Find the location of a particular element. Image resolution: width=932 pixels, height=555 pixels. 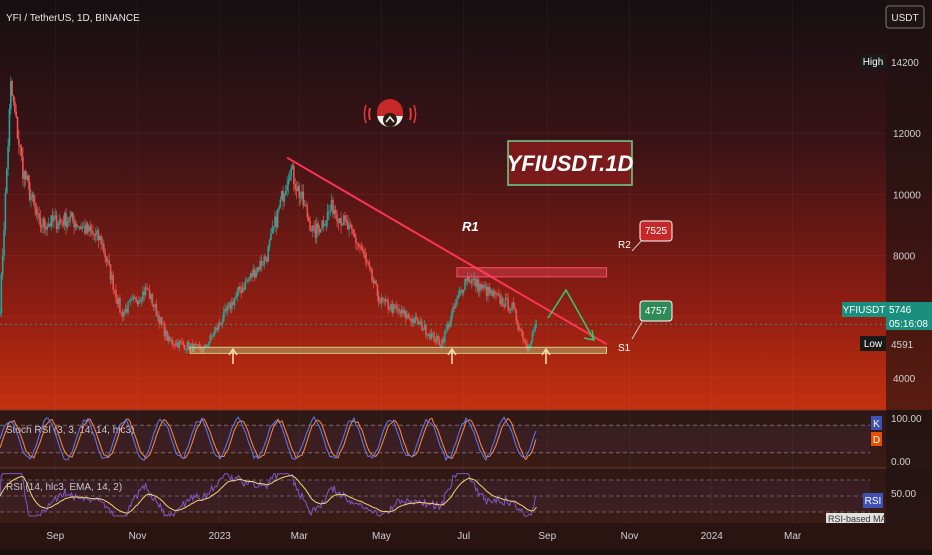

price-axis-background is located at coordinates (909, 261).